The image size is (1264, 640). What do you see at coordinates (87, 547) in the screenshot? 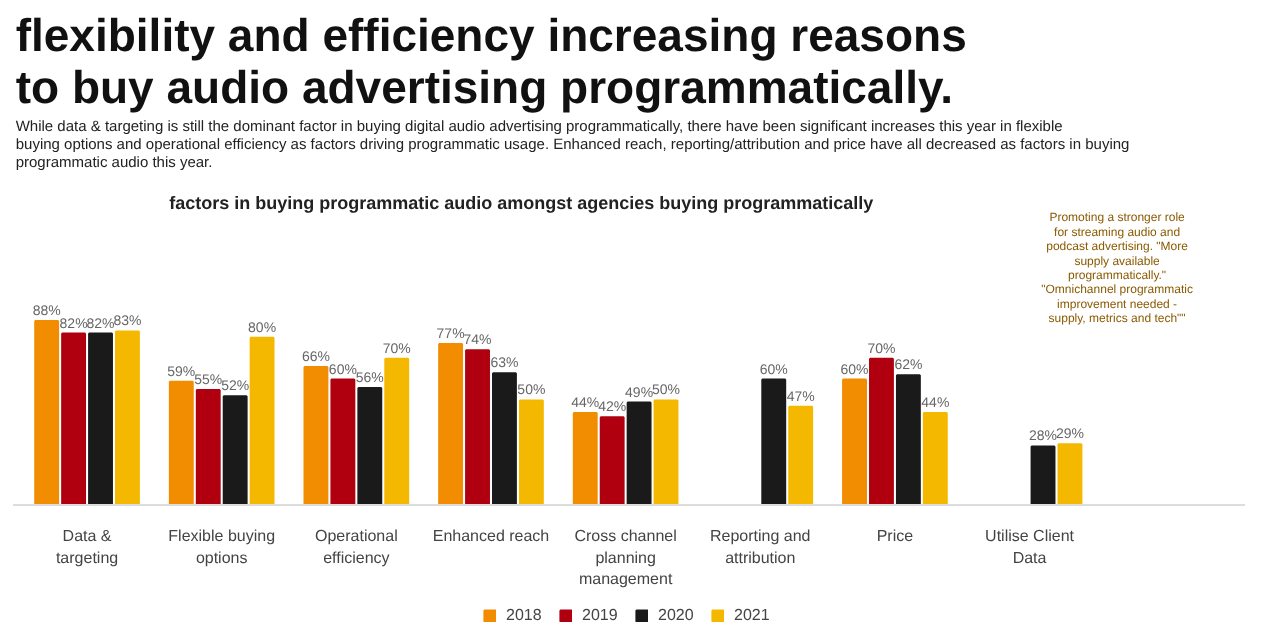
I see `x-tick-label: Data & targeting` at bounding box center [87, 547].